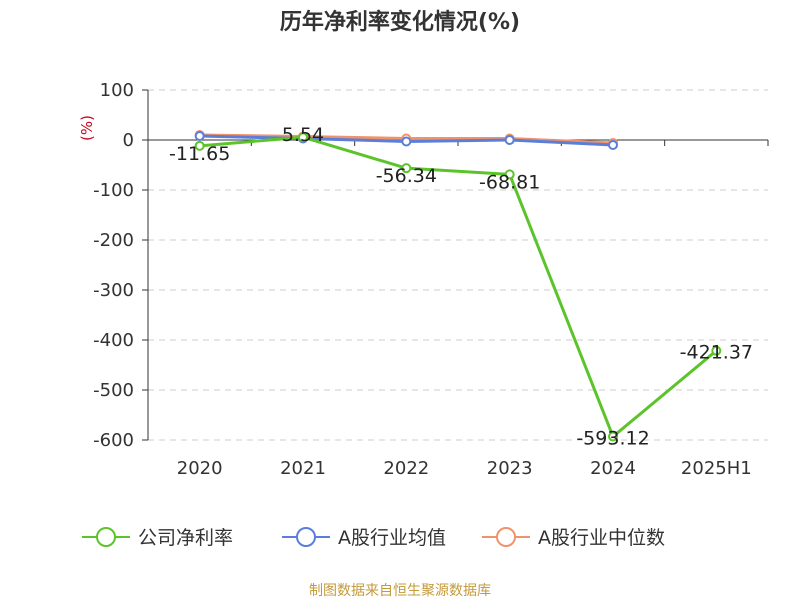 The height and width of the screenshot is (600, 800). What do you see at coordinates (303, 468) in the screenshot?
I see `x-tick-label: 2021` at bounding box center [303, 468].